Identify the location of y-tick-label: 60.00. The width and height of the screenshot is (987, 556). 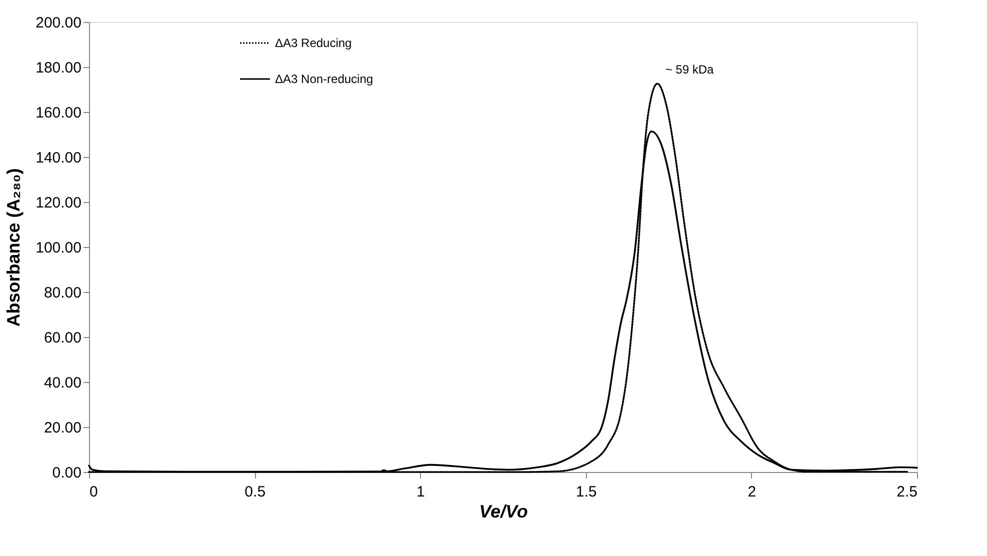
(63, 338).